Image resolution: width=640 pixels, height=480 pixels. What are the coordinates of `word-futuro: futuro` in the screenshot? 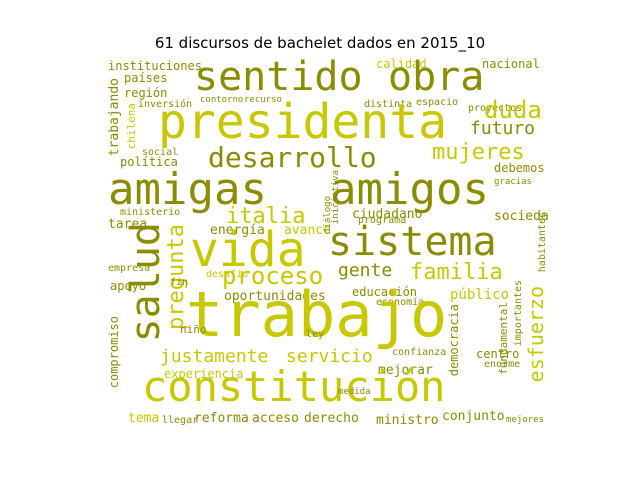 It's located at (503, 128).